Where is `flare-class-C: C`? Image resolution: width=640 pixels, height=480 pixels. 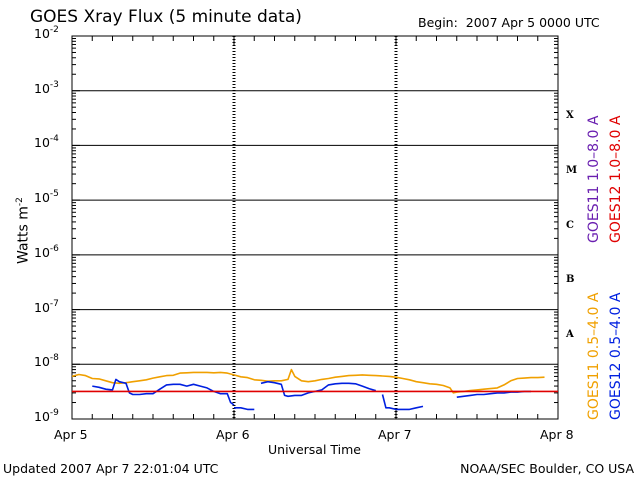
flare-class-C: C is located at coordinates (570, 225).